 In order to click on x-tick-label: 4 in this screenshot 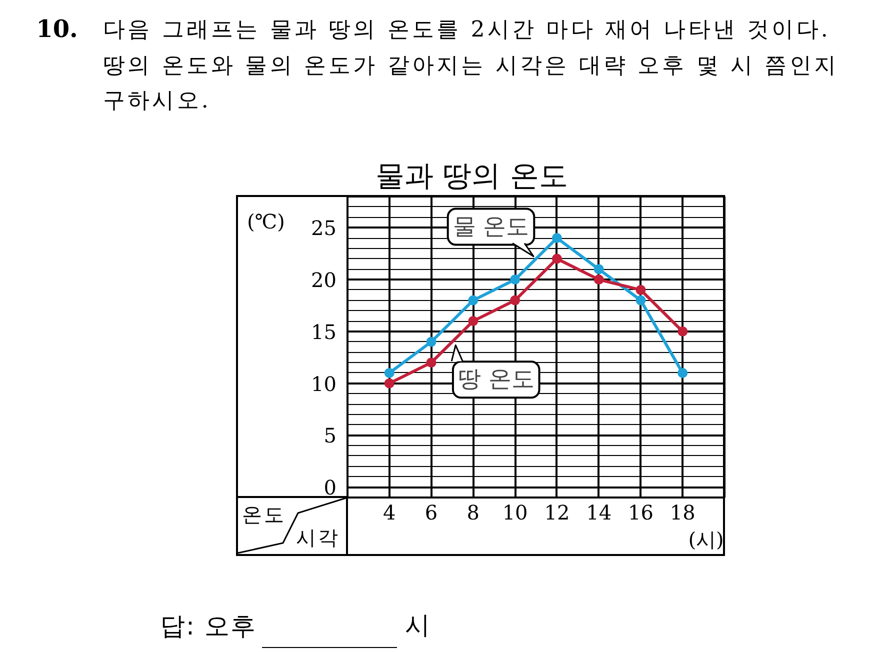, I will do `click(389, 512)`.